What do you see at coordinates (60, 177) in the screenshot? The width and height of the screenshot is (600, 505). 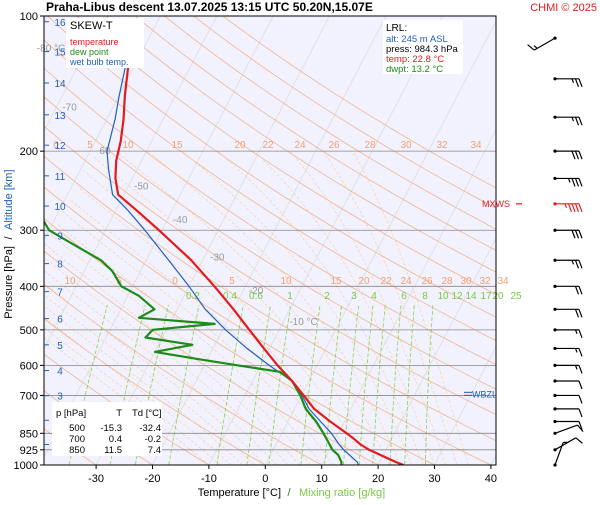 I see `altitude-tick-label: 11` at bounding box center [60, 177].